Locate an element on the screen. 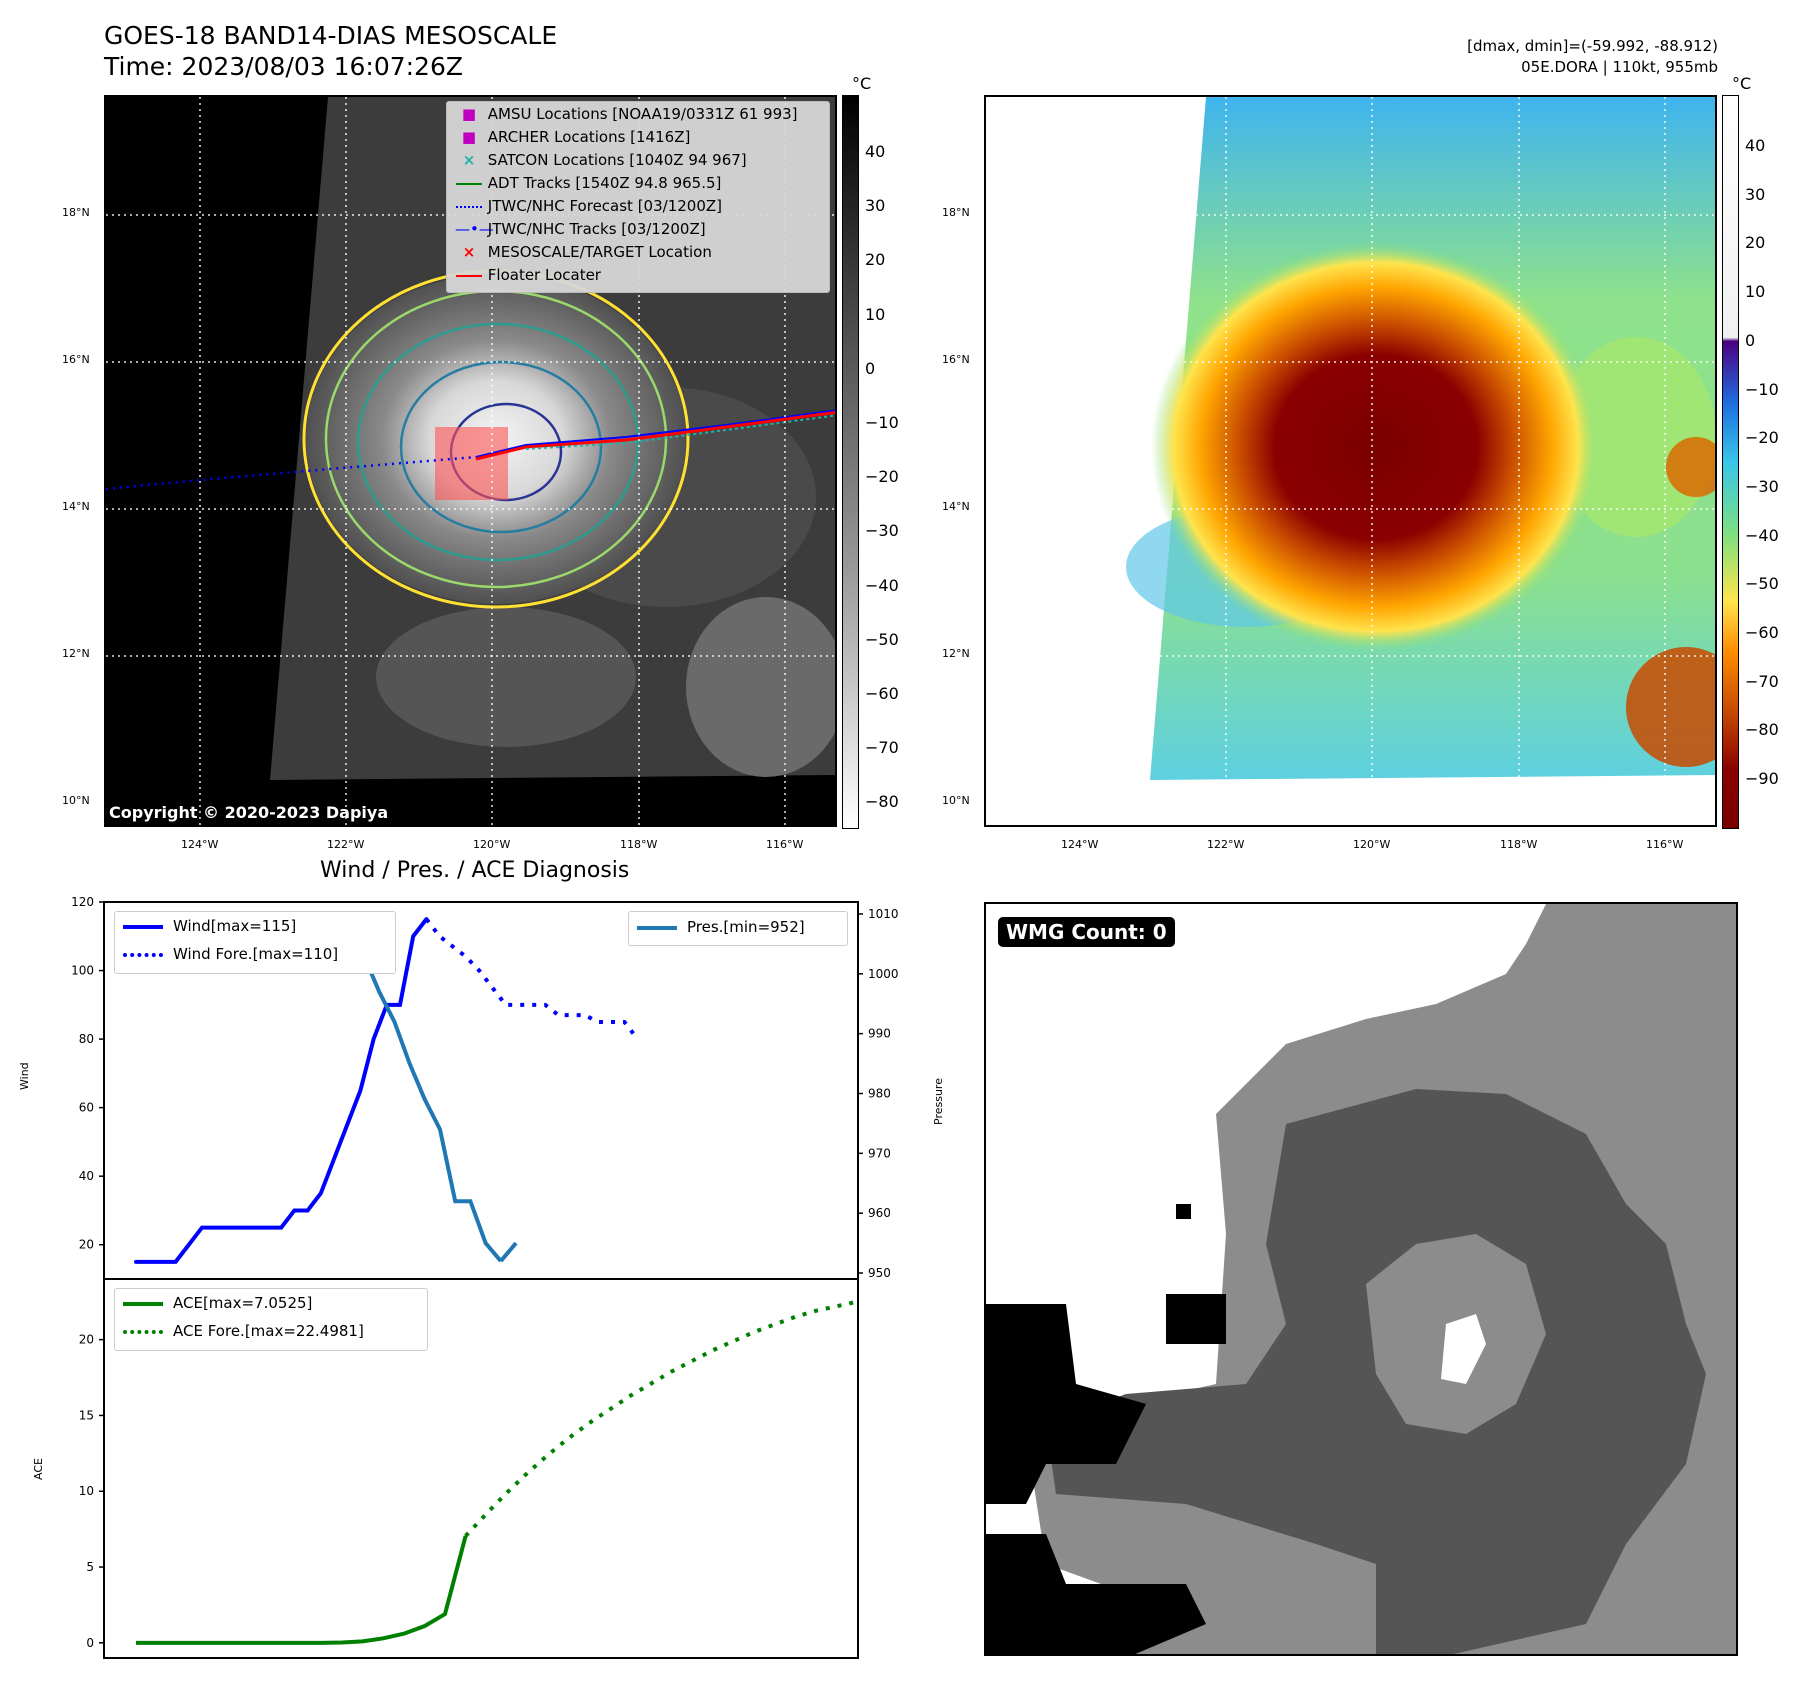  ace-legend: ACE[max=7.0525] ACE Fore.[max=22.4981] is located at coordinates (271, 1319).